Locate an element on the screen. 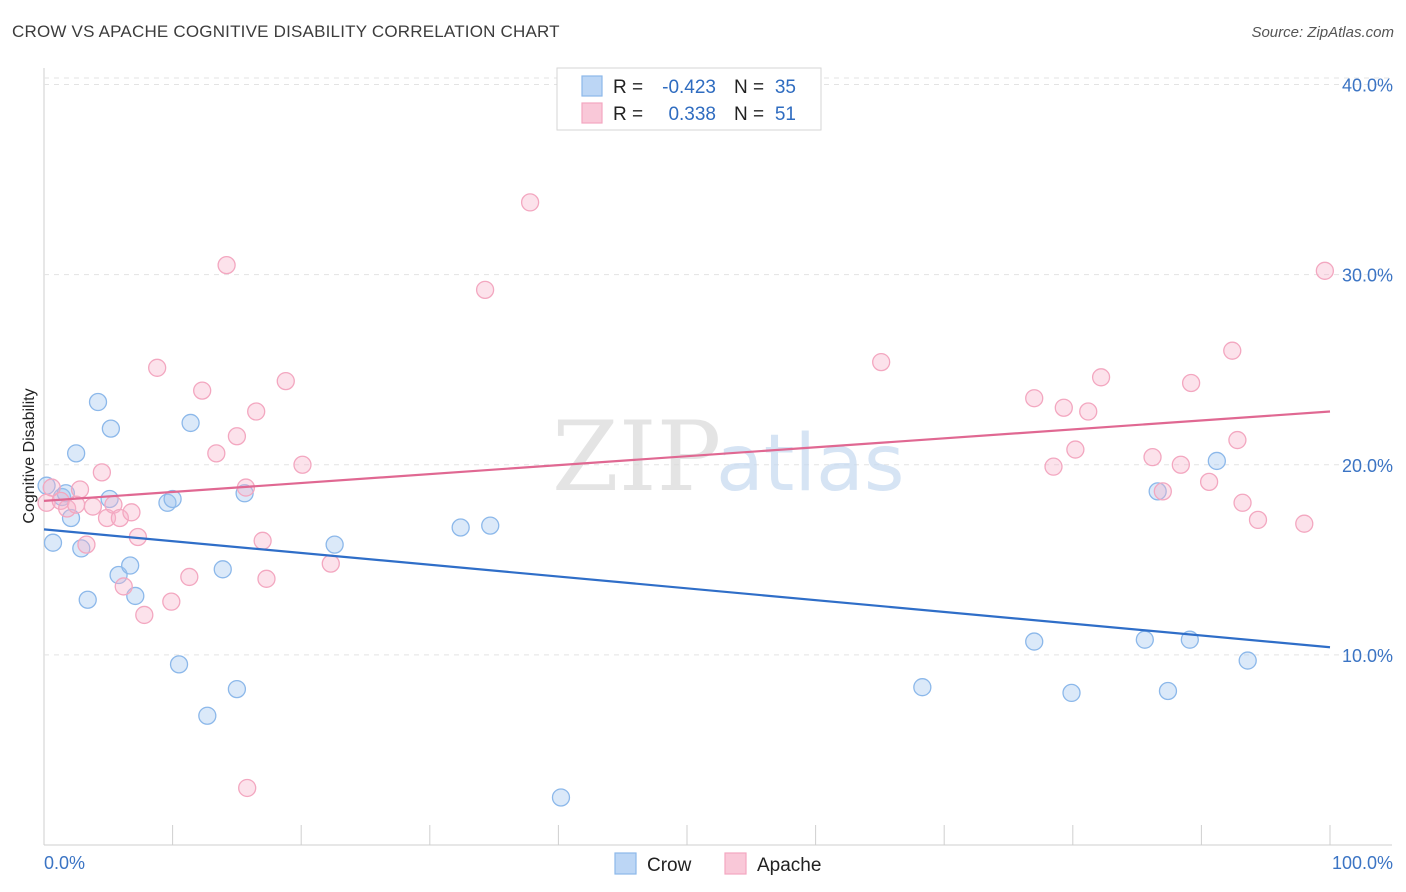 This screenshot has height=892, width=1406. legend-box: R = -0.423 N = 35 R = 0.338 N = 51 is located at coordinates (689, 99).